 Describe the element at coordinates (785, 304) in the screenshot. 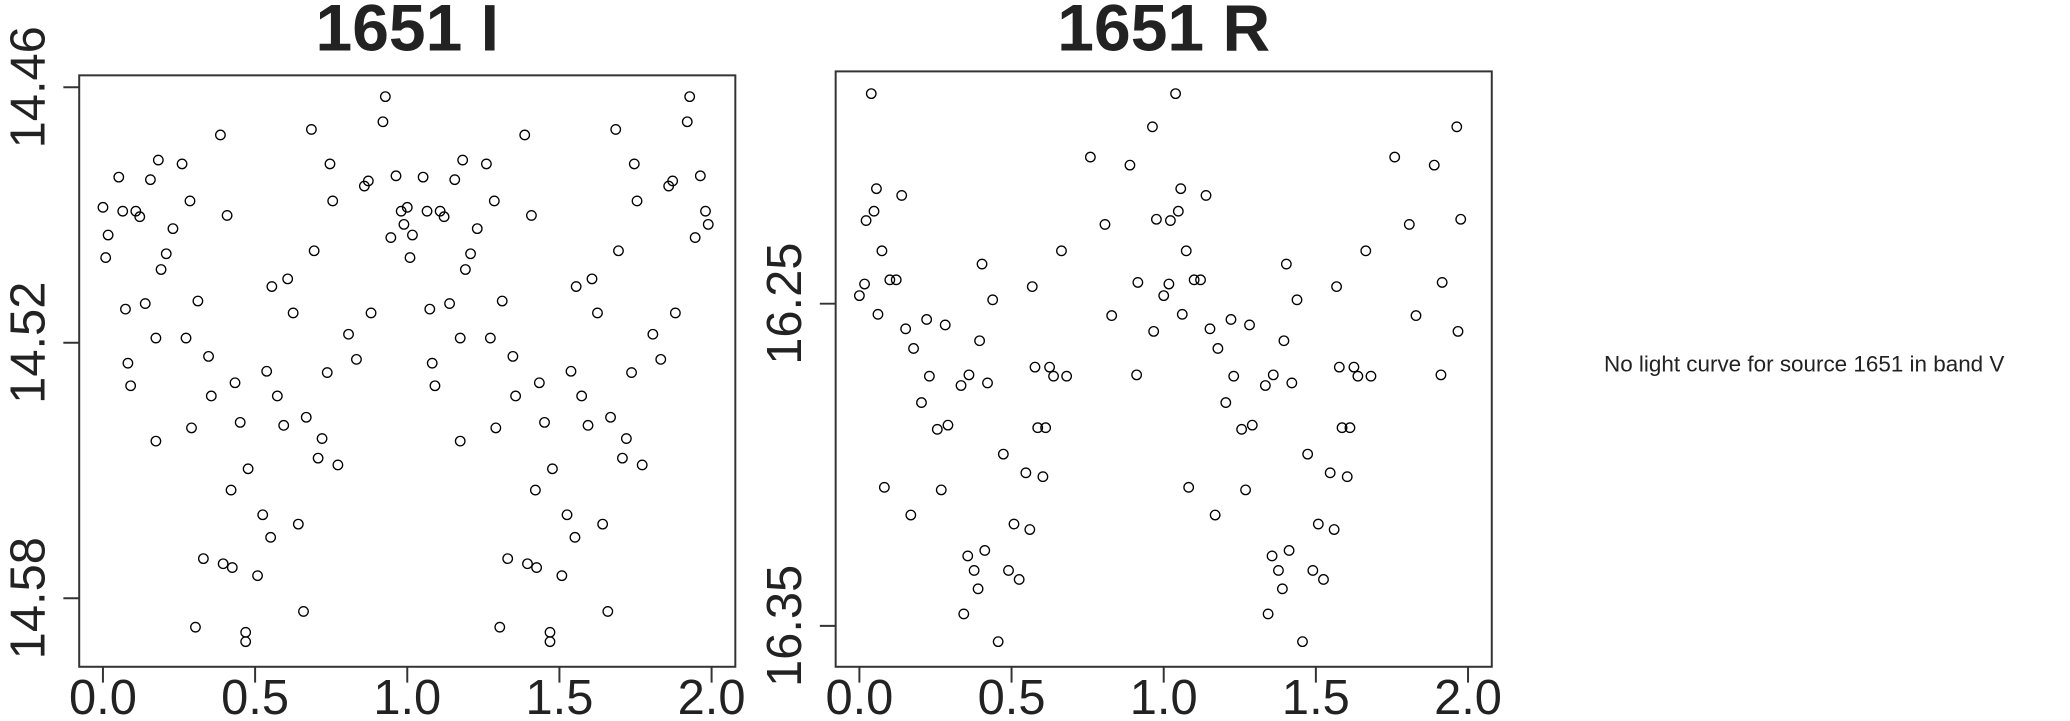

I see `y-tick-label: 16.25` at that location.